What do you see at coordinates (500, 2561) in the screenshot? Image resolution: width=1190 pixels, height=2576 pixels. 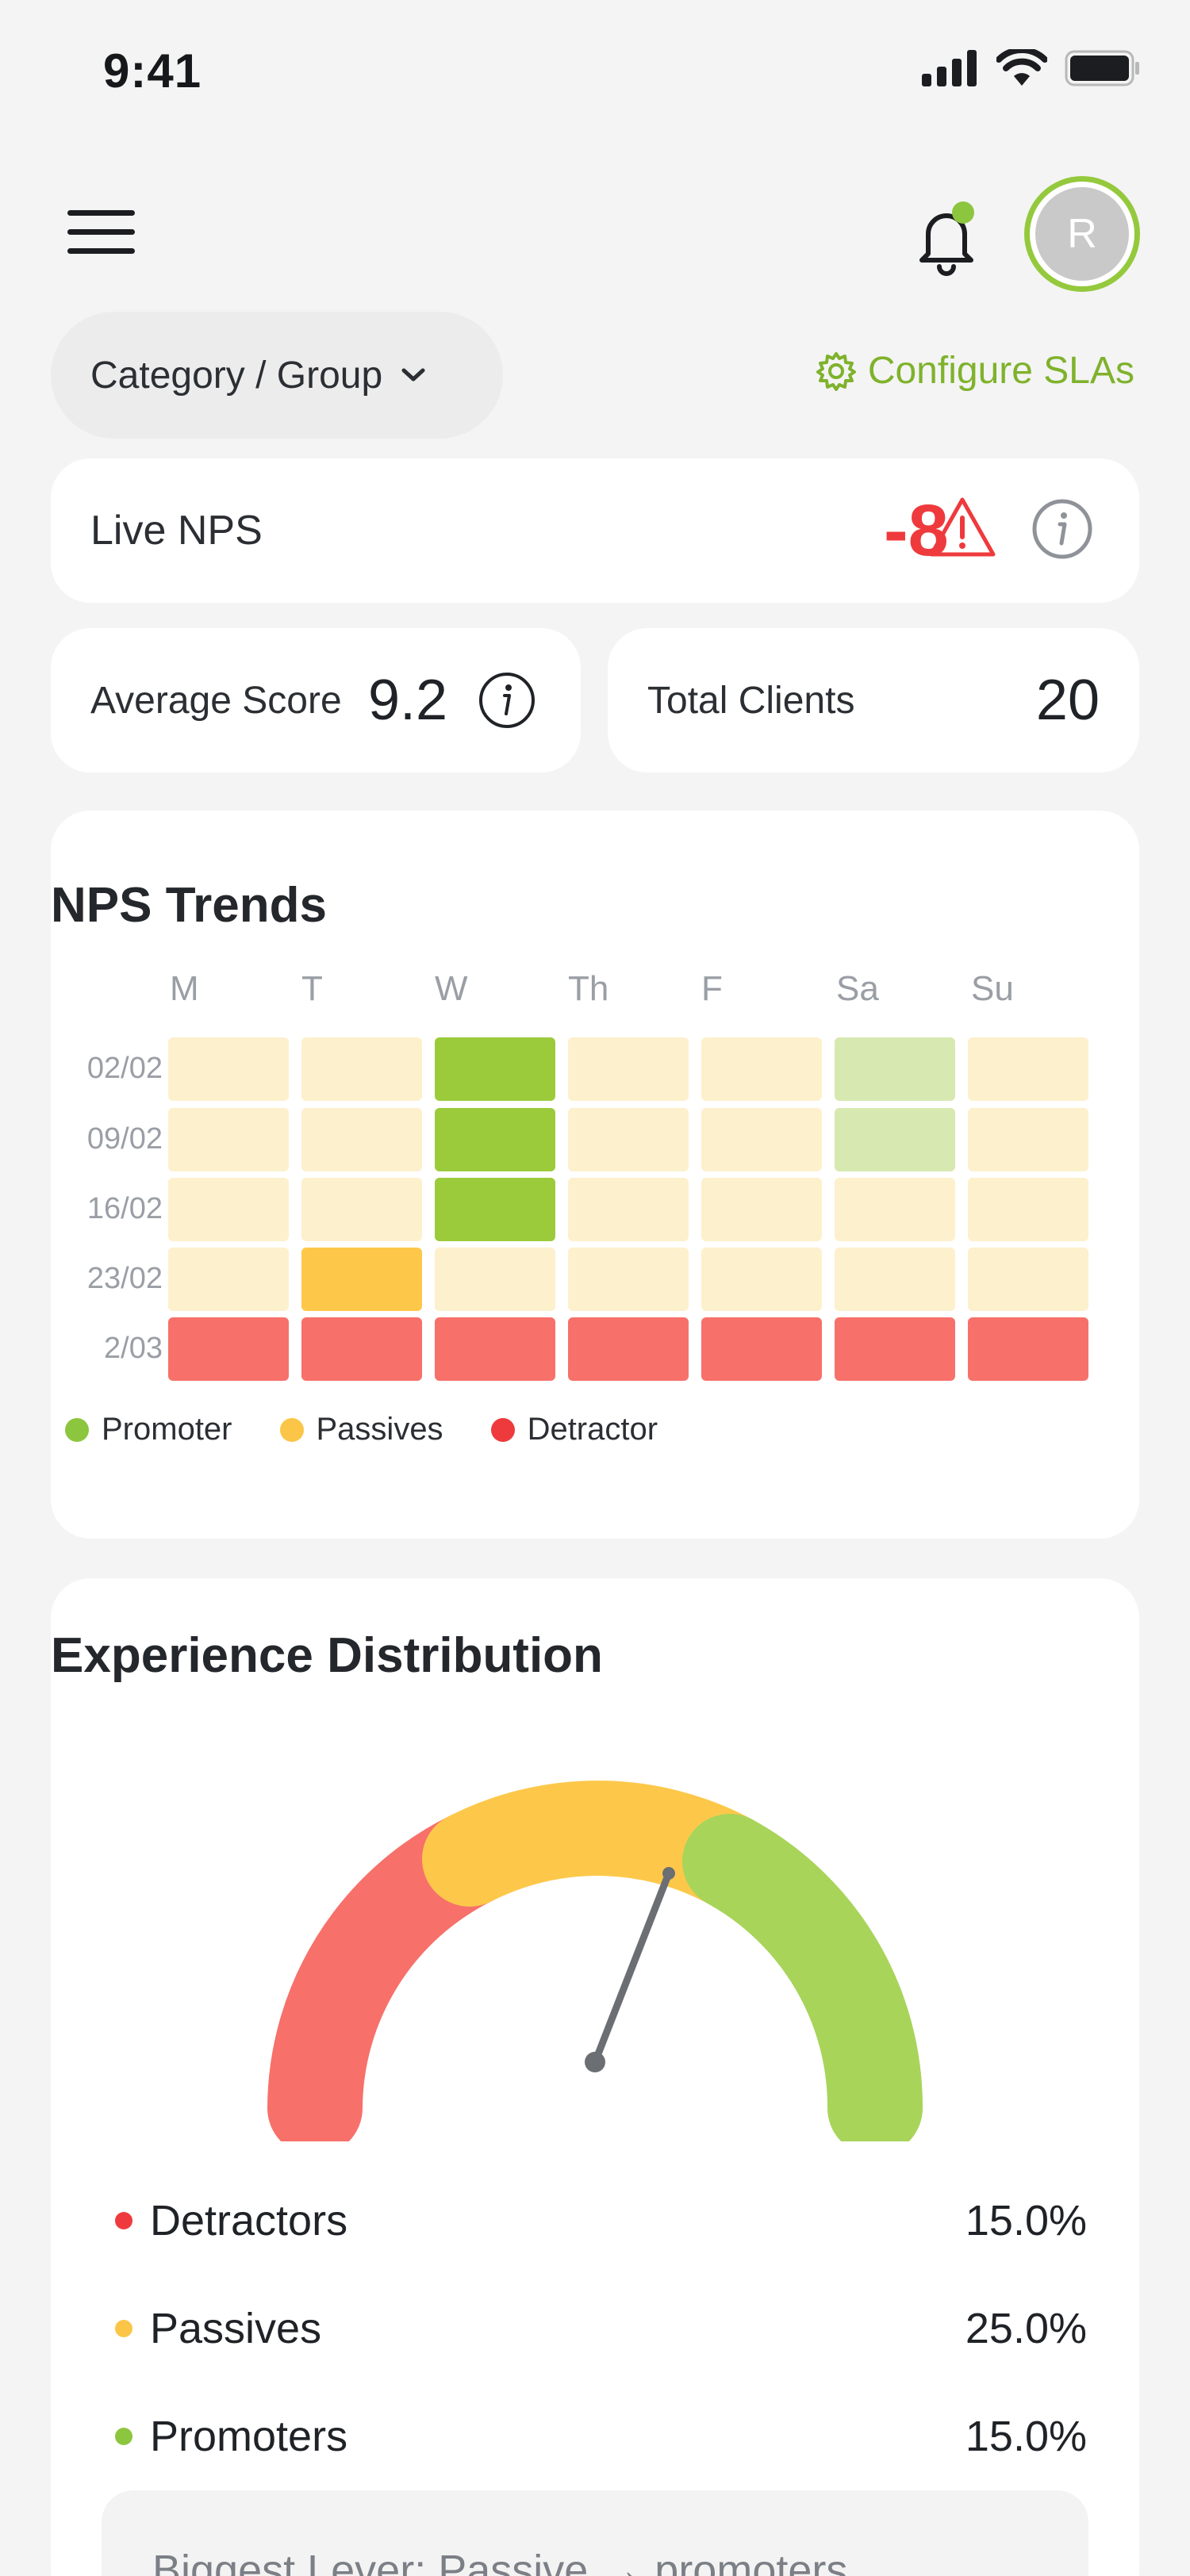 I see `biggest-lever-text: Biggest Lever: Passive → promoters` at bounding box center [500, 2561].